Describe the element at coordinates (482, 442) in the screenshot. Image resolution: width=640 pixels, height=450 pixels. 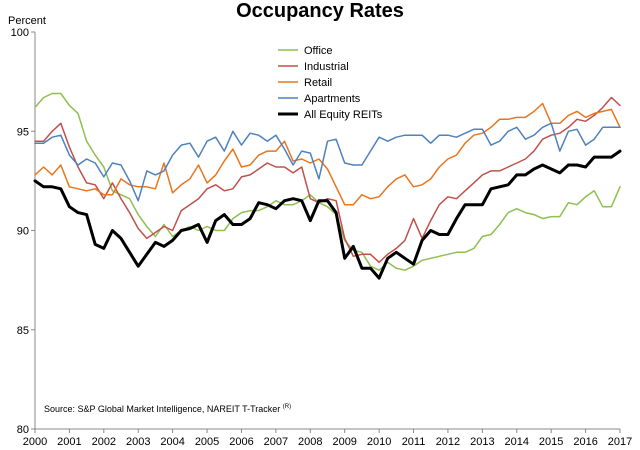
I see `x-tick-label: 2013` at that location.